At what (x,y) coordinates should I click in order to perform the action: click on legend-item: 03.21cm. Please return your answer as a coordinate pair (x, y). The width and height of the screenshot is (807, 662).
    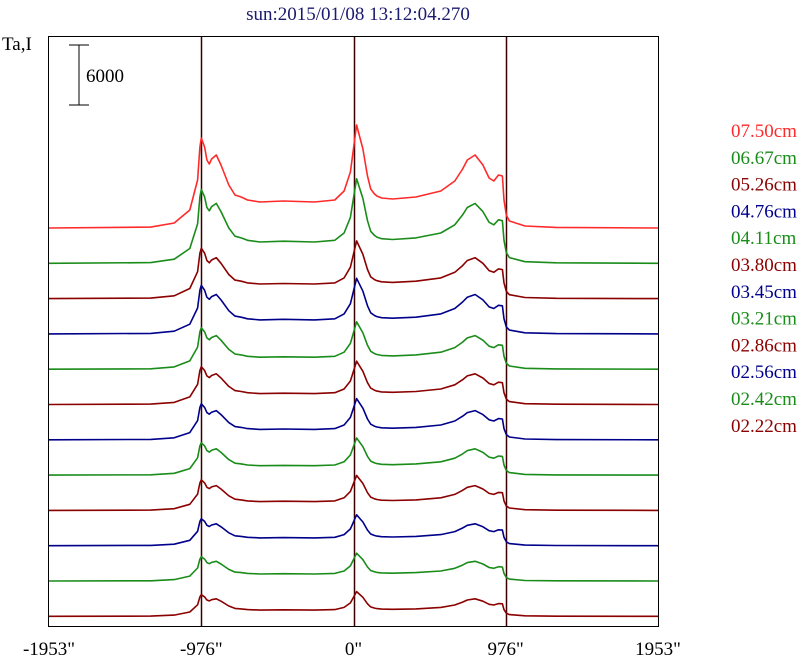
    Looking at the image, I should click on (764, 319).